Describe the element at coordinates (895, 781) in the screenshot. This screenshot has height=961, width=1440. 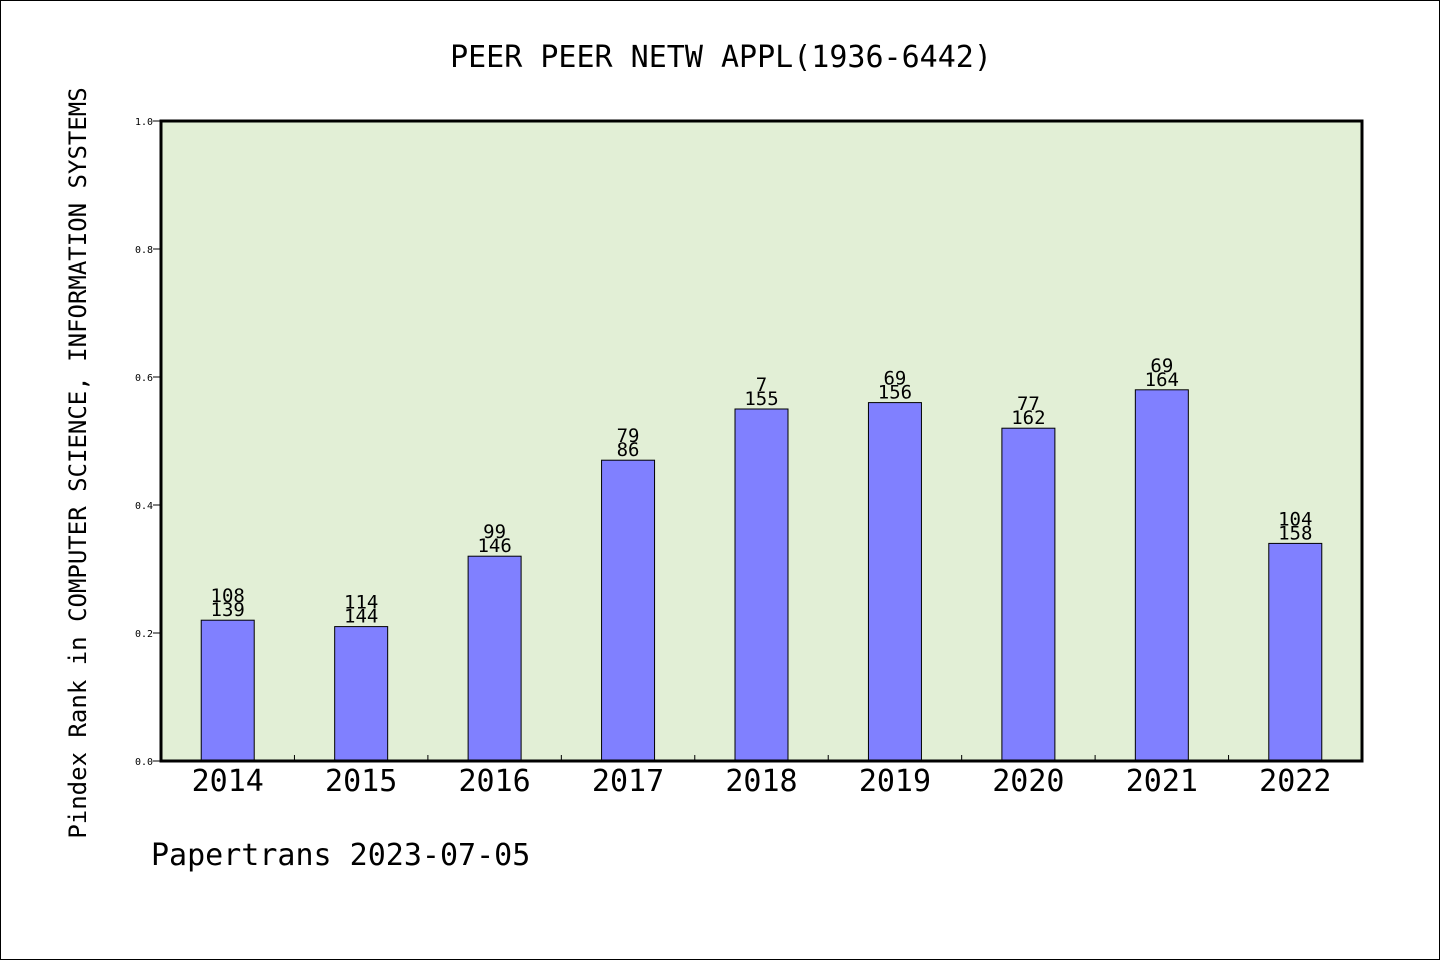
I see `x-tick-label: 2019` at that location.